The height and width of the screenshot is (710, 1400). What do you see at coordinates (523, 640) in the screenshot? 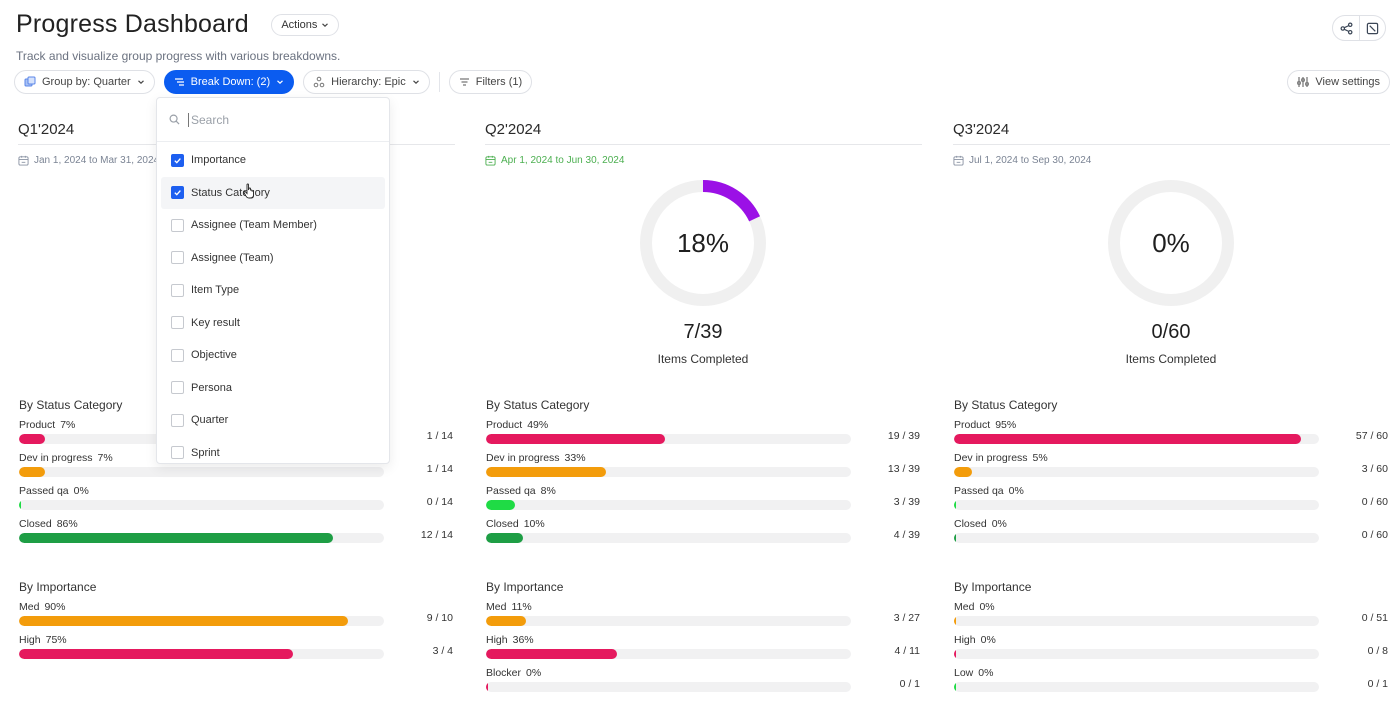
I see `bar-percent: 36%` at bounding box center [523, 640].